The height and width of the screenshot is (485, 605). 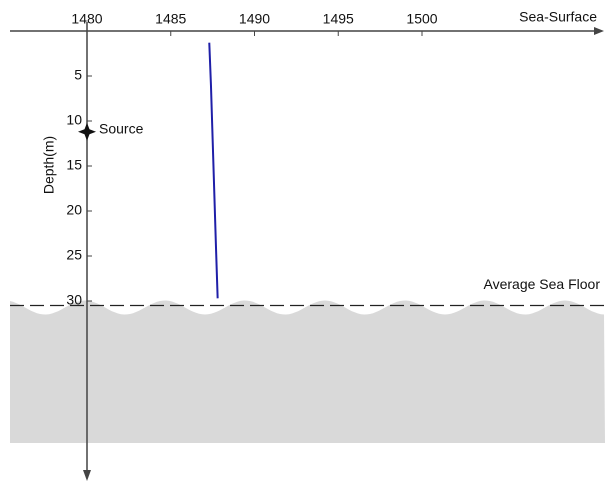 What do you see at coordinates (74, 210) in the screenshot?
I see `y-tick-label: 20` at bounding box center [74, 210].